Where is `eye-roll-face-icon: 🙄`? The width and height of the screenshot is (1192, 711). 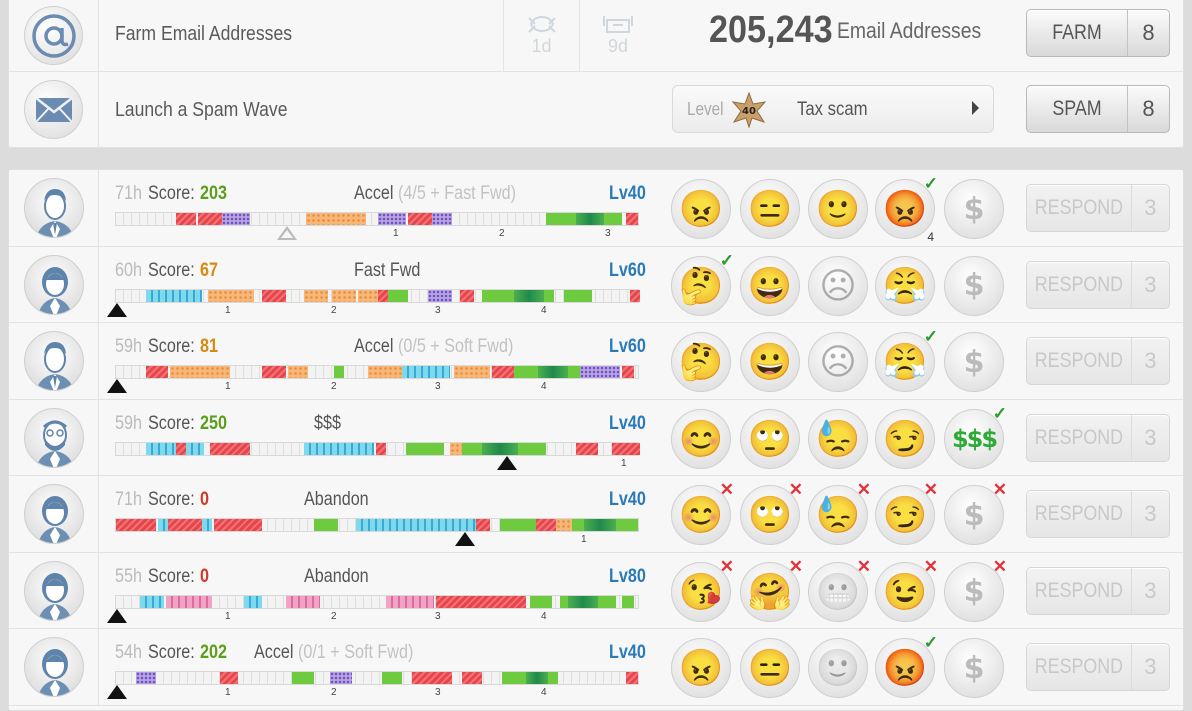 eye-roll-face-icon: 🙄 is located at coordinates (770, 438).